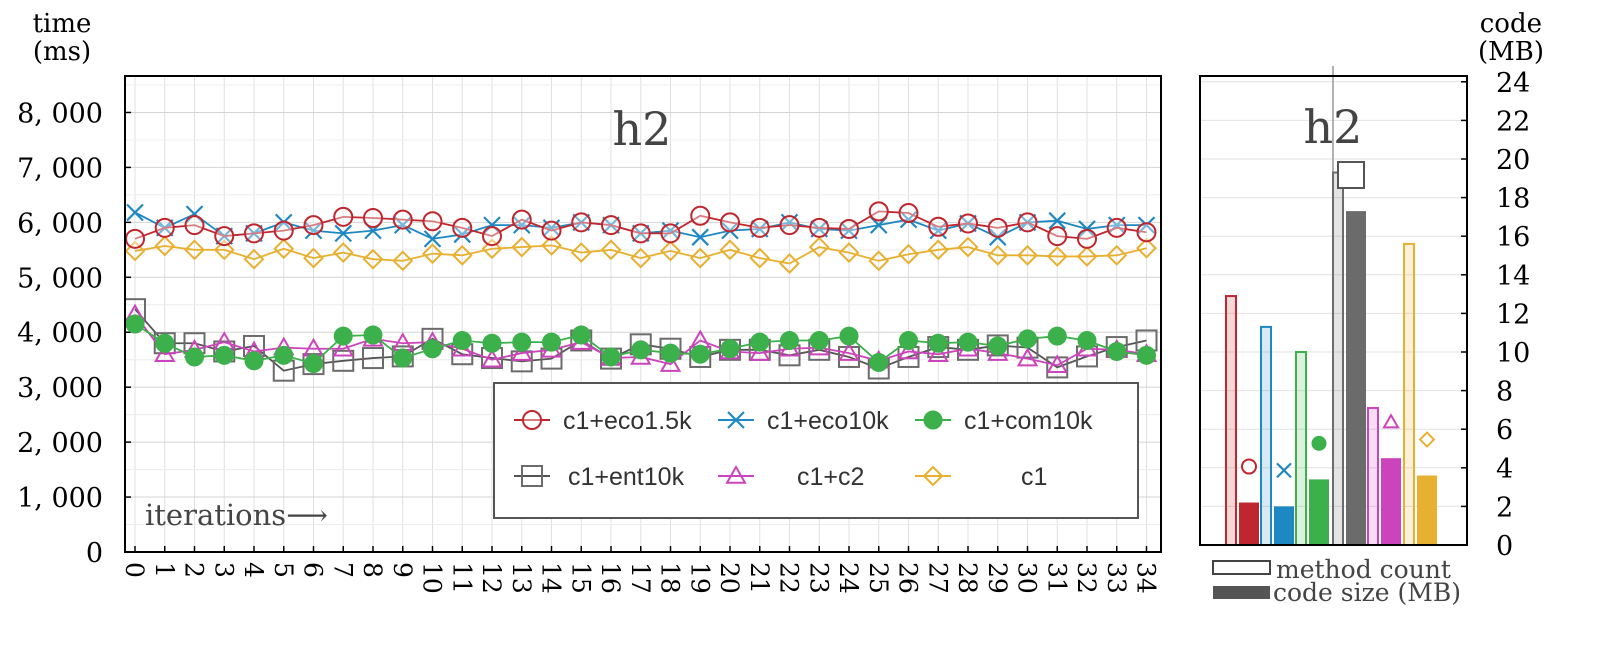 The height and width of the screenshot is (670, 1598). I want to click on legend-entry: c1+ent10k, so click(599, 477).